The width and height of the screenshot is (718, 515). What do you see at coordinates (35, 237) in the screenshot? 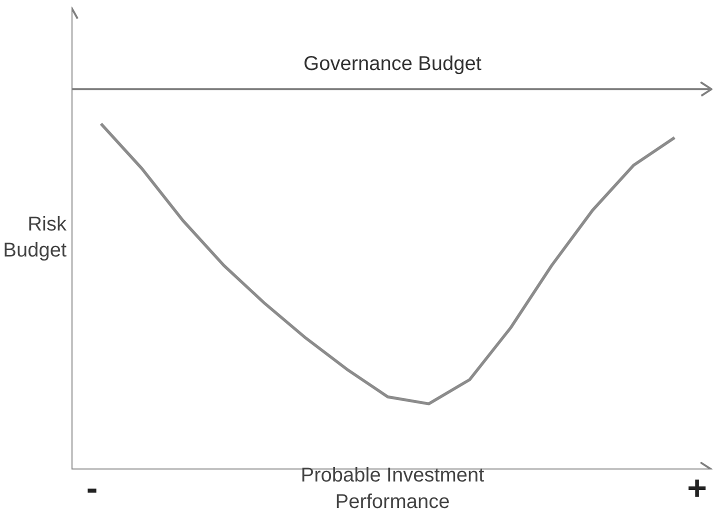
I see `y-axis-title: Risk Budget` at bounding box center [35, 237].